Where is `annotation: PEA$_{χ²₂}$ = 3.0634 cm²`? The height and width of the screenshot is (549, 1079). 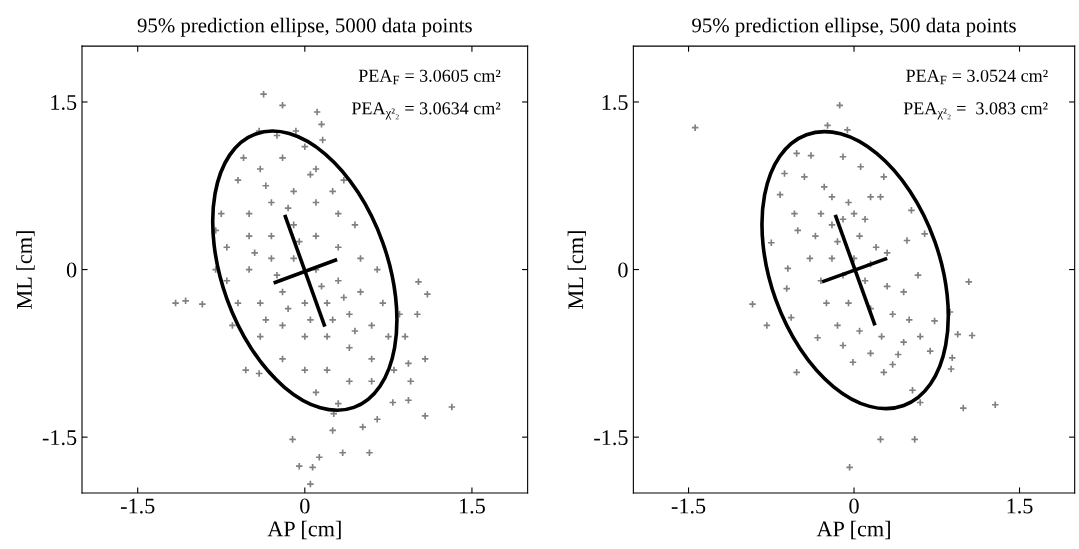 annotation: PEA$_{χ²₂}$ = 3.0634 cm² is located at coordinates (426, 111).